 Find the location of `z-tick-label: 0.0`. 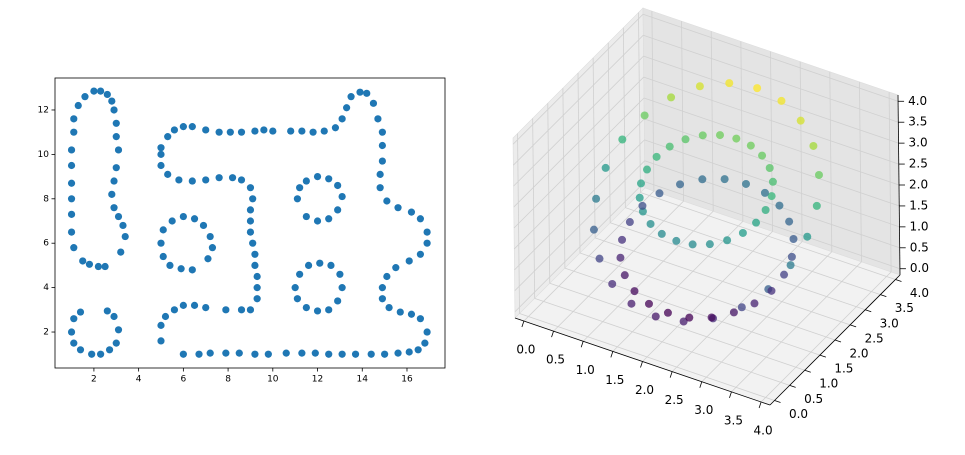

z-tick-label: 0.0 is located at coordinates (919, 268).